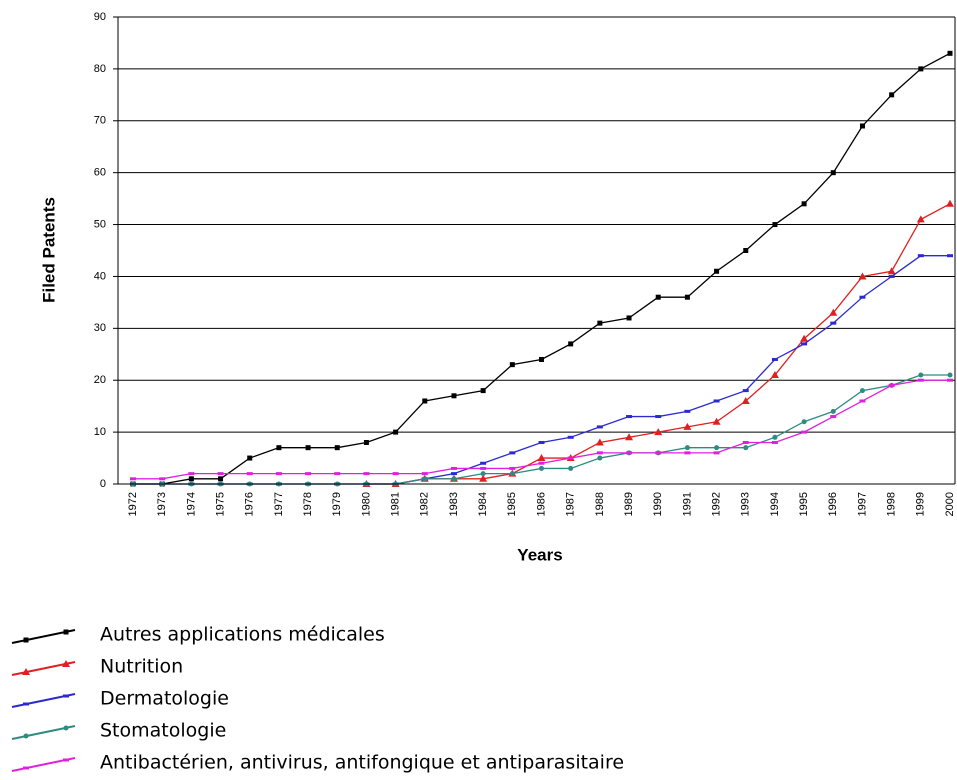 Image resolution: width=957 pixels, height=780 pixels. What do you see at coordinates (746, 504) in the screenshot?
I see `x-tick-label: 1993` at bounding box center [746, 504].